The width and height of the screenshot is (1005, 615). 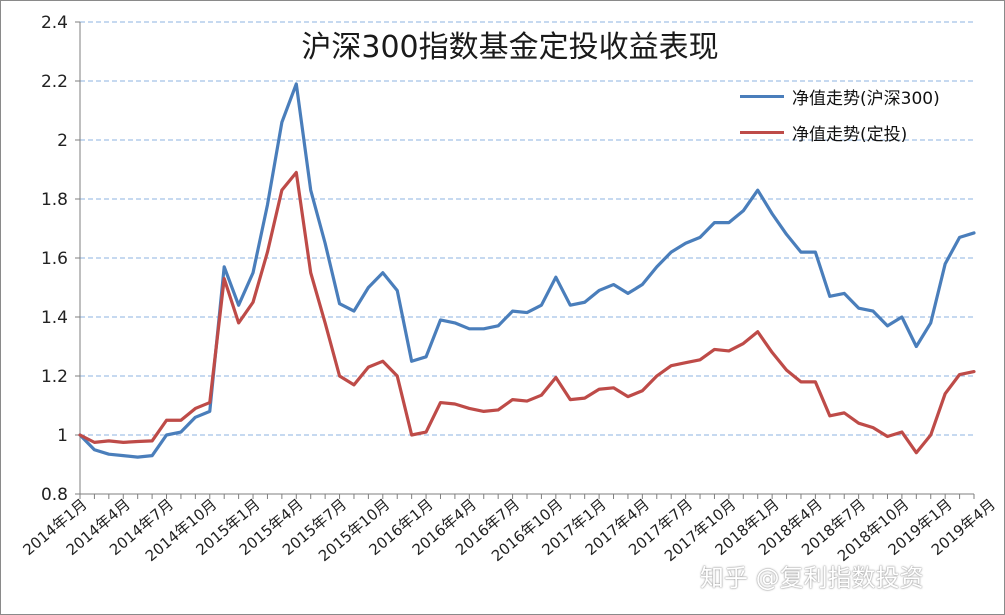 I want to click on legend-item-hs300: 净值走势(沪深300), so click(x=860, y=96).